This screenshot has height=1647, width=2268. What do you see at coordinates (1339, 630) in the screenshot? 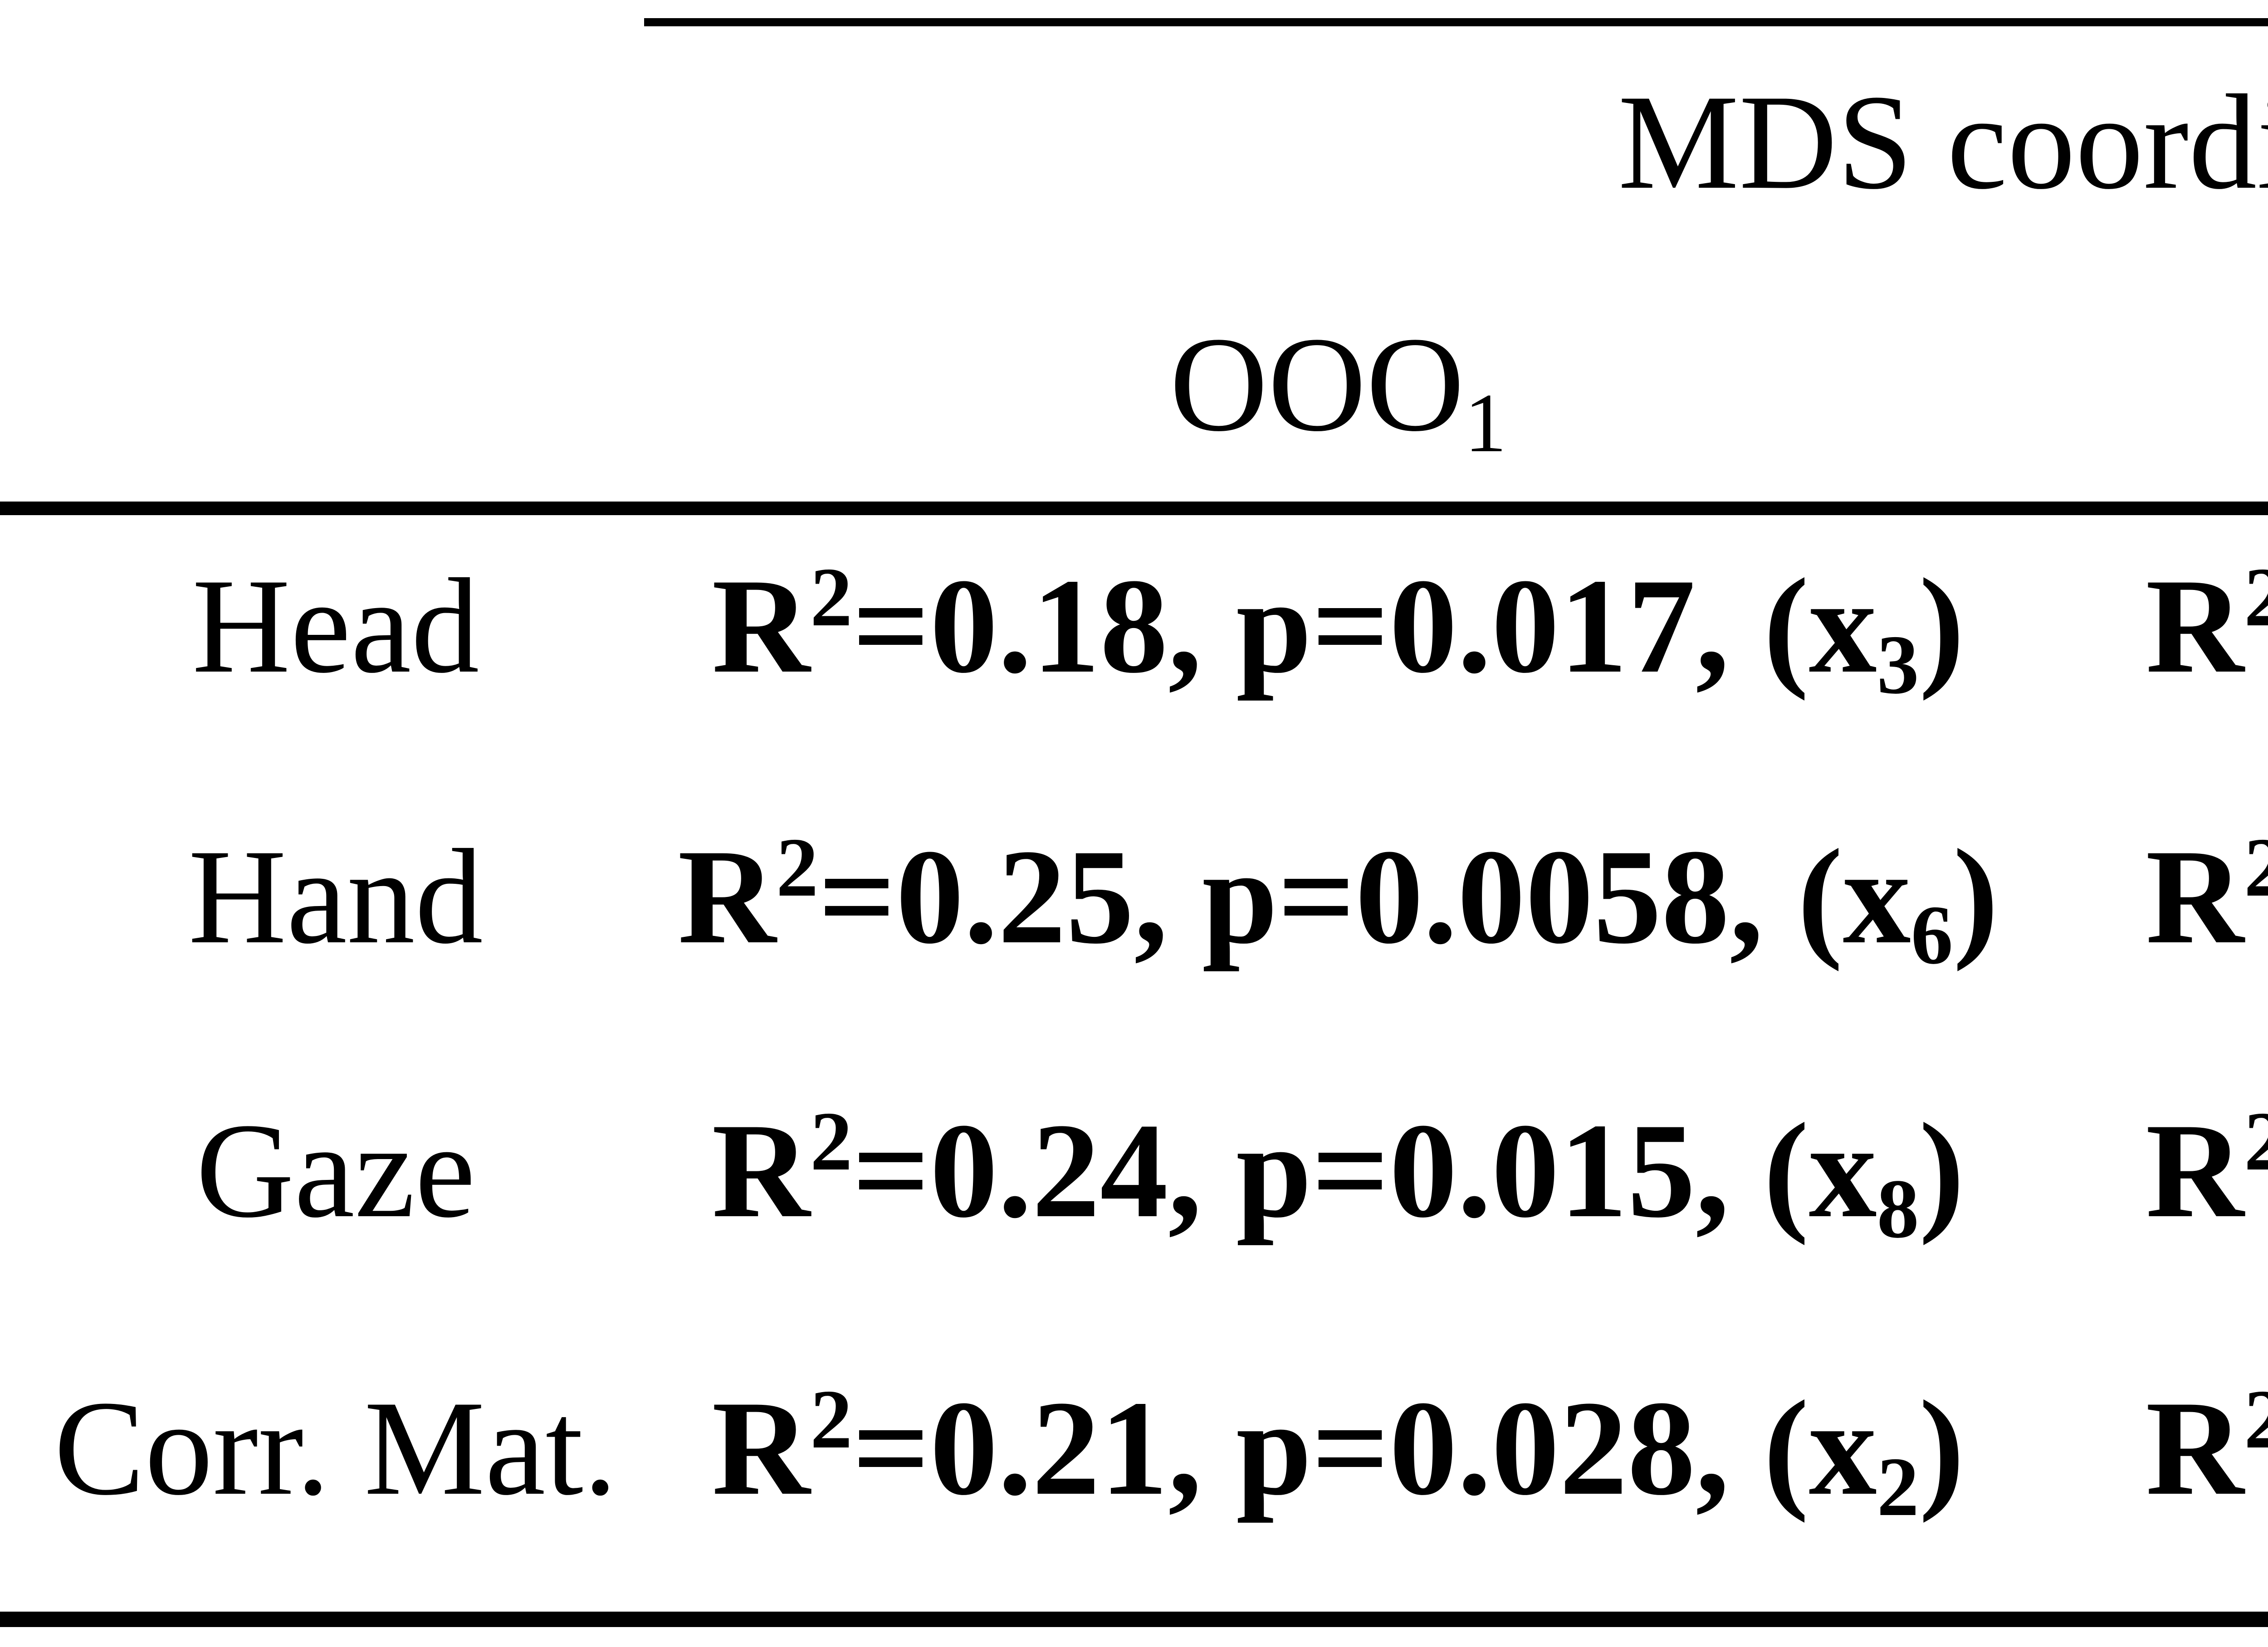
I see `cell-head-ooo1: R2=0.18, p=0.017, (x3)` at bounding box center [1339, 630].